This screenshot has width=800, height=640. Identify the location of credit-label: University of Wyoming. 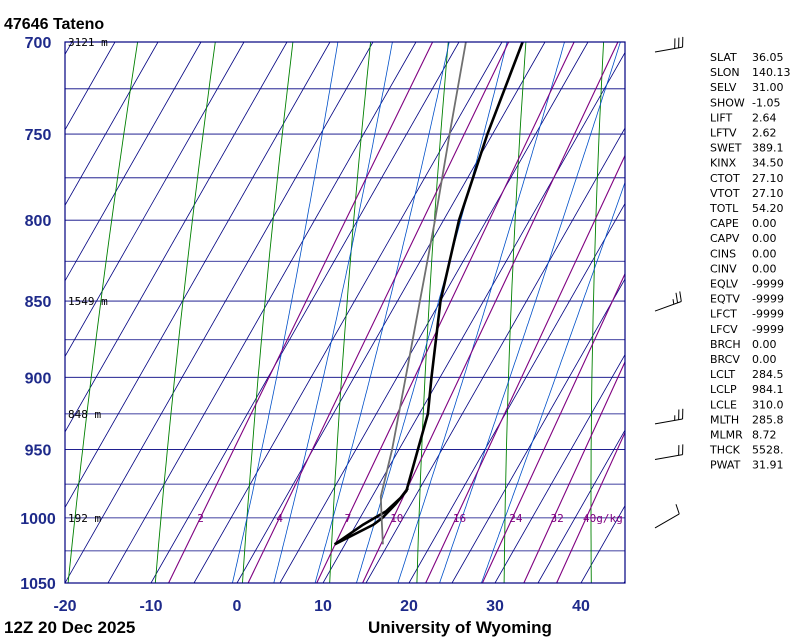
(460, 627).